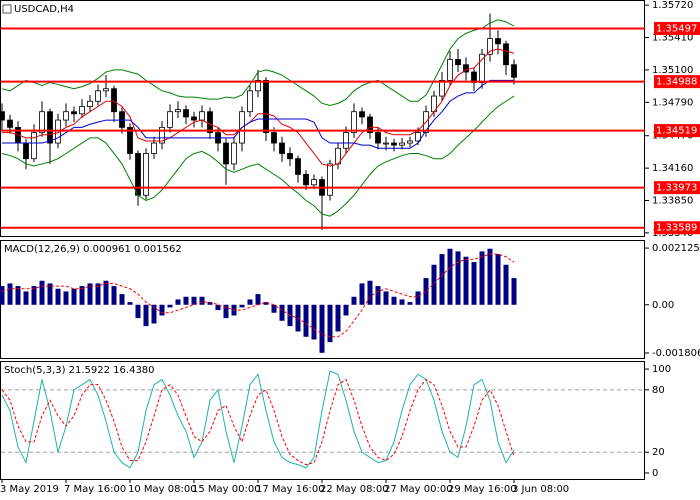 The height and width of the screenshot is (500, 700). What do you see at coordinates (661, 369) in the screenshot?
I see `y-tick-label: 100` at bounding box center [661, 369].